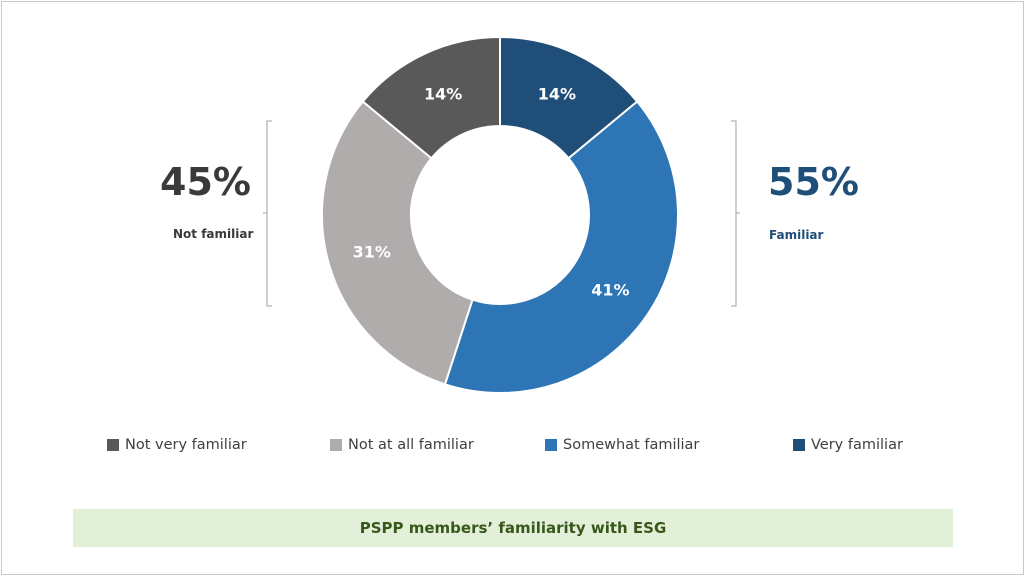 Image resolution: width=1027 pixels, height=578 pixels. I want to click on legend-label: Very familiar, so click(857, 445).